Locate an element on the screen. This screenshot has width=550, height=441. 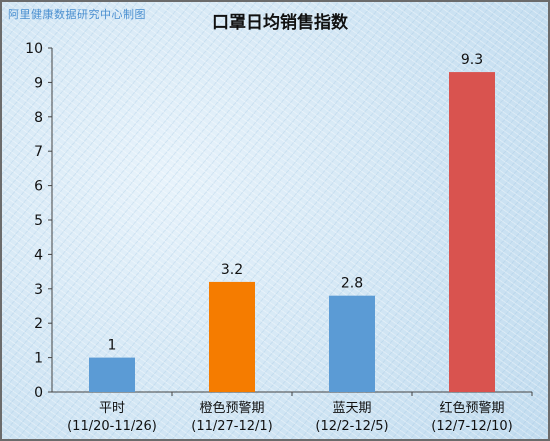
x-tick-label: 橙色预警期 is located at coordinates (231, 408).